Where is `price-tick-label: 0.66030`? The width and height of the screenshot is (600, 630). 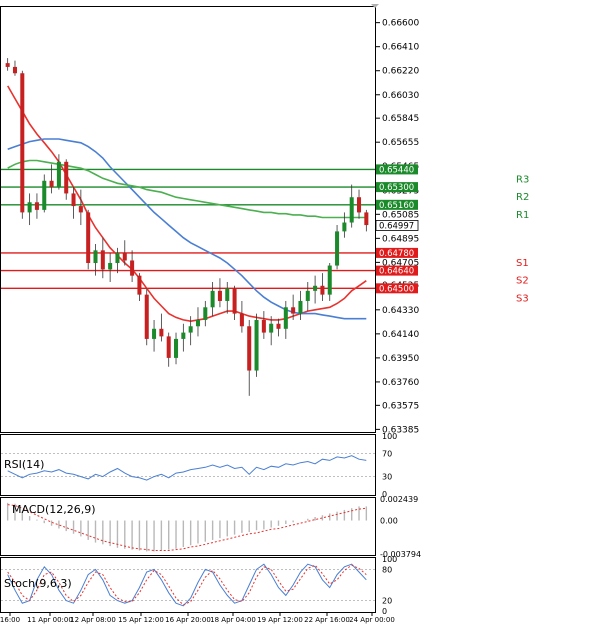 price-tick-label: 0.66030 is located at coordinates (400, 96).